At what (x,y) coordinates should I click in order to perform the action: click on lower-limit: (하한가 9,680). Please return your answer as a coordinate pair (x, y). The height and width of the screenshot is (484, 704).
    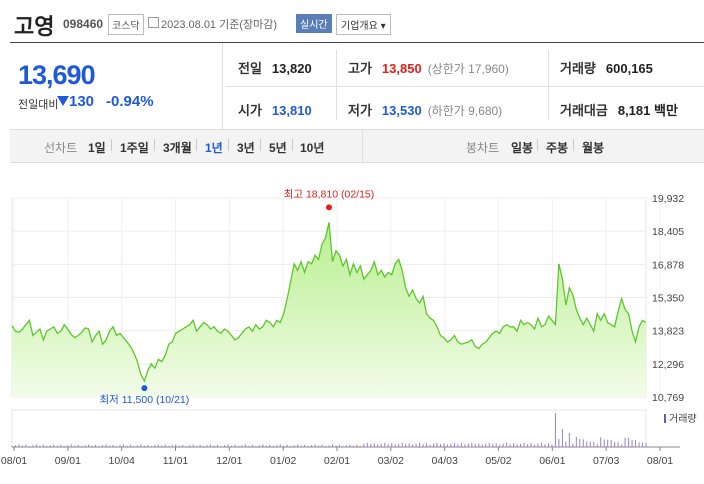
    Looking at the image, I should click on (465, 111).